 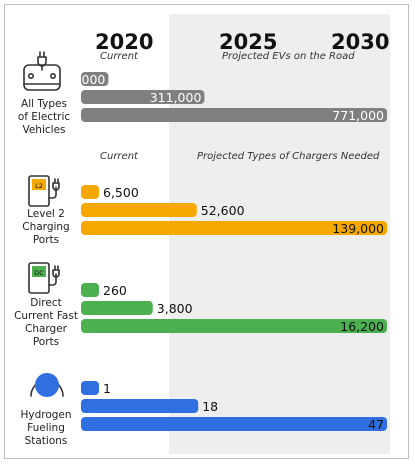 What do you see at coordinates (39, 186) in the screenshot?
I see `level2-icon-text: L2` at bounding box center [39, 186].